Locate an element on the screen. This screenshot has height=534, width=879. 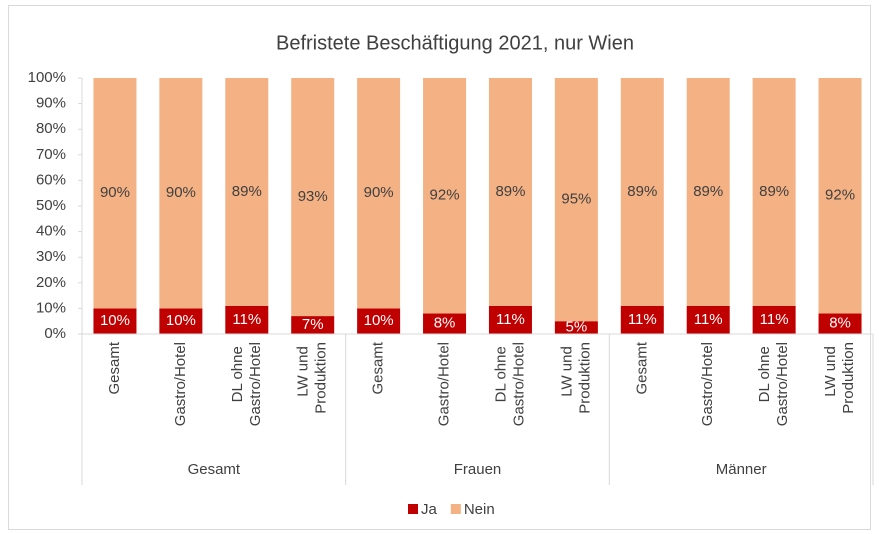
value-label: 95% is located at coordinates (576, 199).